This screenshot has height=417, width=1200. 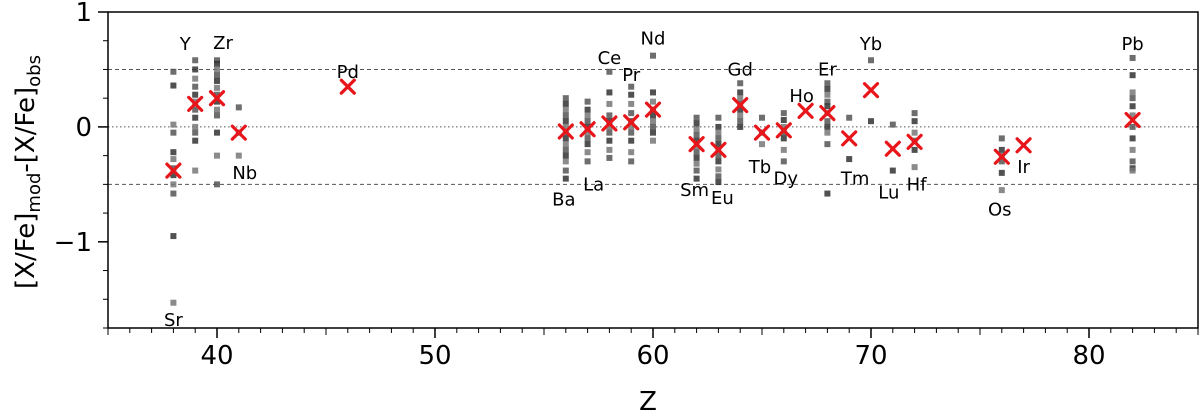 I want to click on mean-marker-tm, so click(x=849, y=138).